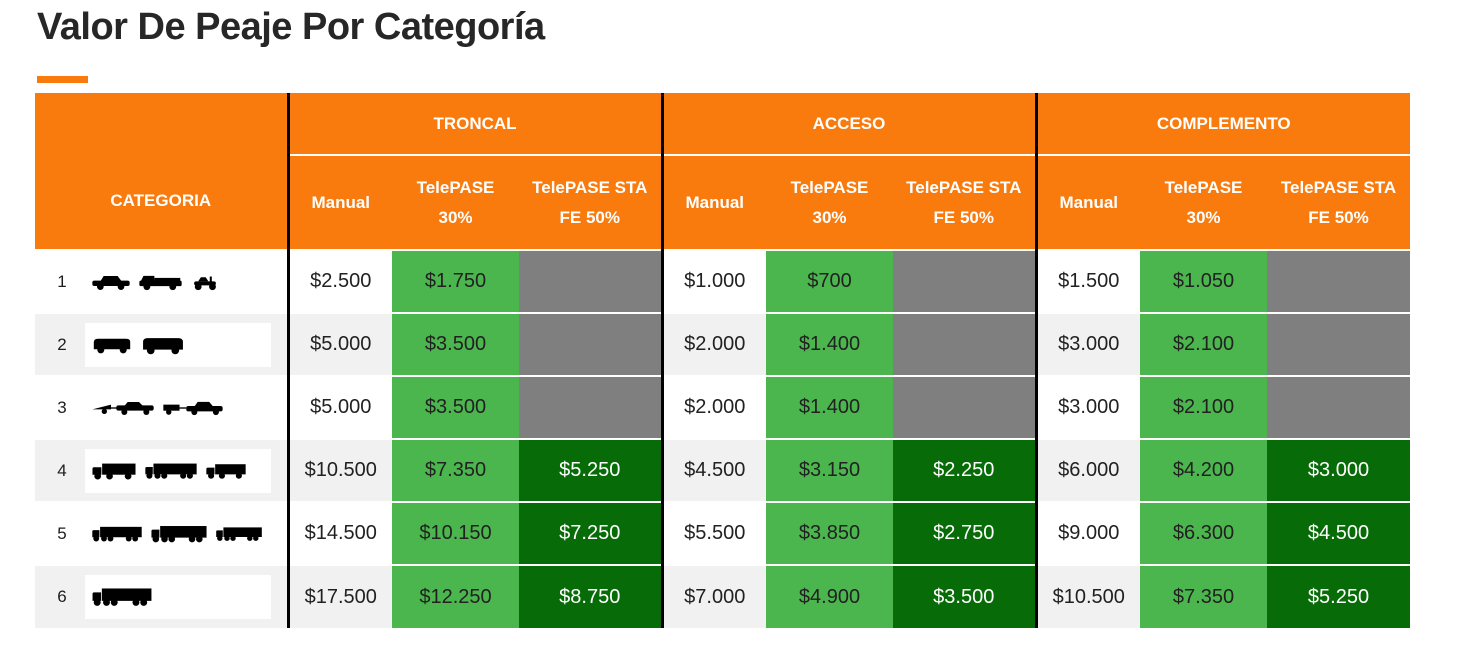 Image resolution: width=1458 pixels, height=653 pixels. Describe the element at coordinates (964, 202) in the screenshot. I see `acceso-telepase50-header: TelePASE STA FE 50%` at that location.